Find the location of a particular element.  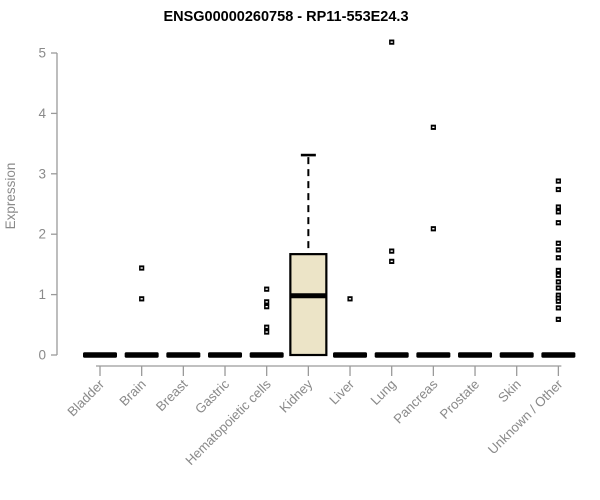

y-tick-label: 5 is located at coordinates (42, 53).